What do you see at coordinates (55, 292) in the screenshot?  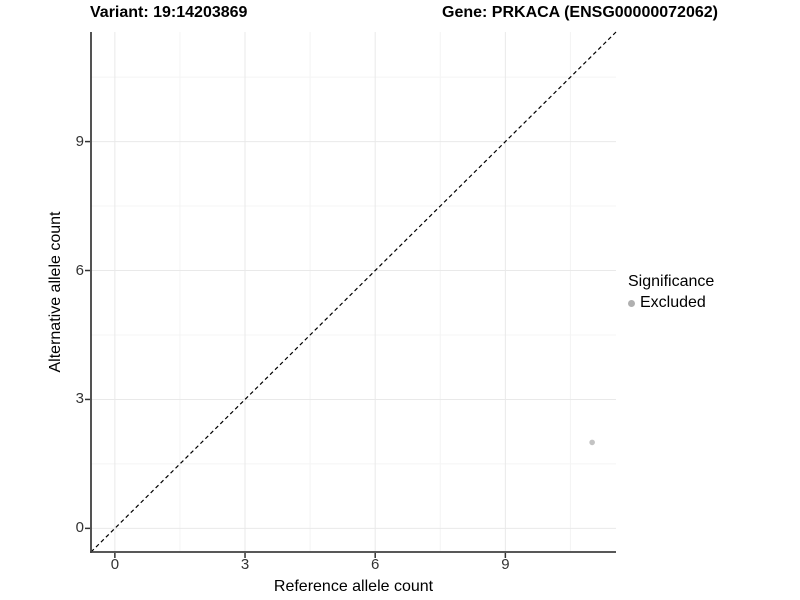 I see `y-axis-title: Alternative allele count` at bounding box center [55, 292].